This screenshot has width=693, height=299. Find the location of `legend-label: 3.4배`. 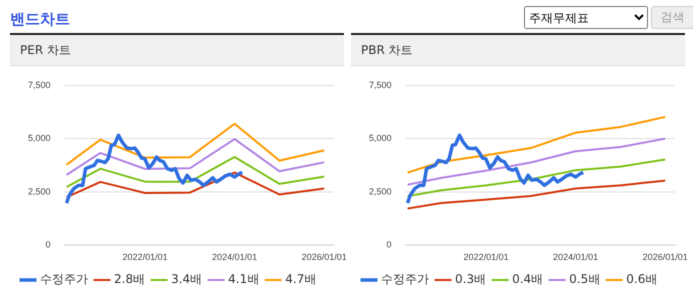

legend-label: 3.4배 is located at coordinates (186, 279).